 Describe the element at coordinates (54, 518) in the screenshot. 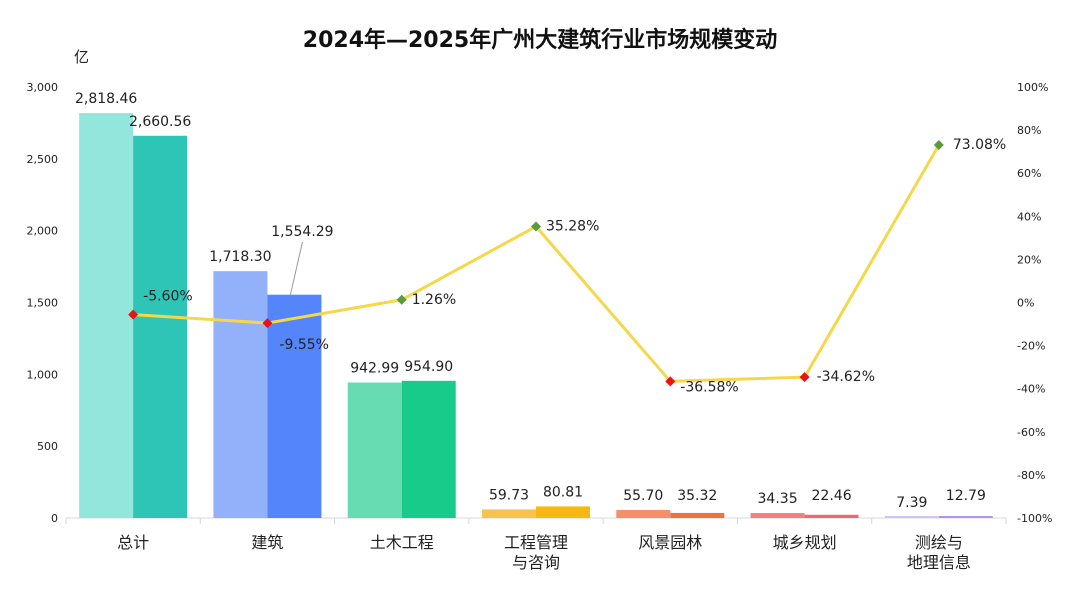

I see `y-tick-label: 0` at that location.